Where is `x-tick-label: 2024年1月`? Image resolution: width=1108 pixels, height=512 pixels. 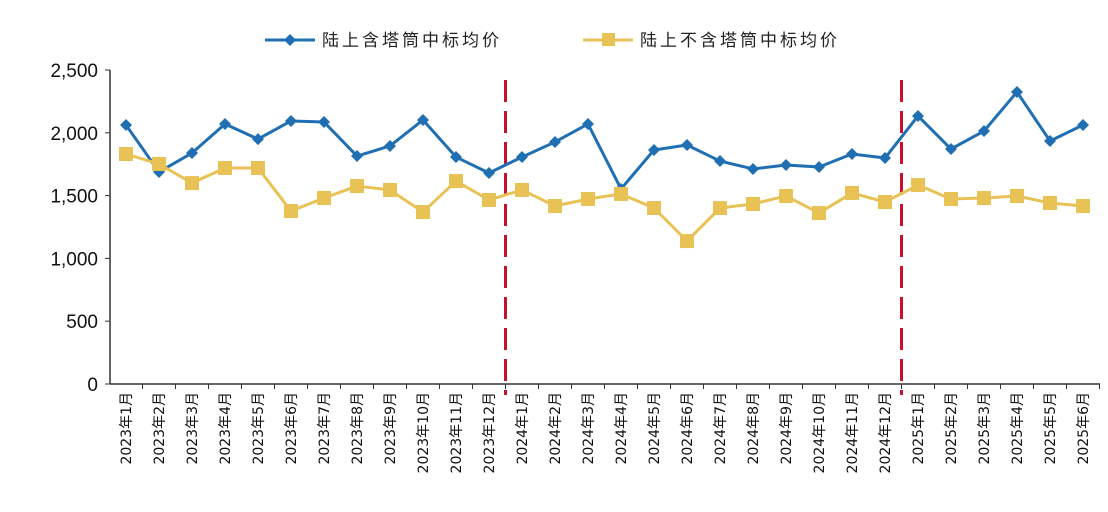
x-tick-label: 2024年1月 is located at coordinates (523, 428).